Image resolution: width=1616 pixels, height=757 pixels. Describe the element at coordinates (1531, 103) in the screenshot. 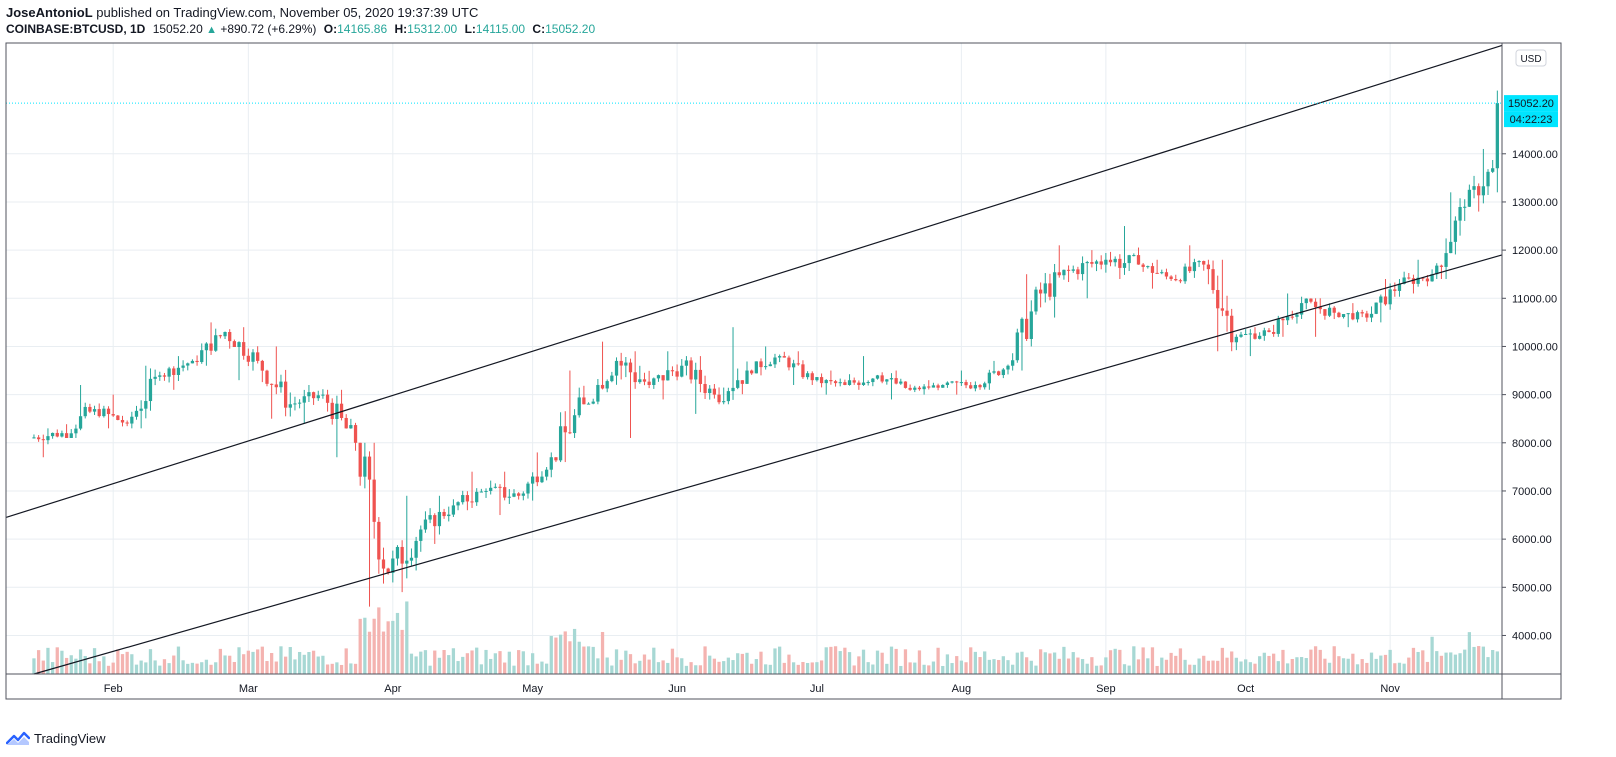

I see `last-price-tag` at that location.